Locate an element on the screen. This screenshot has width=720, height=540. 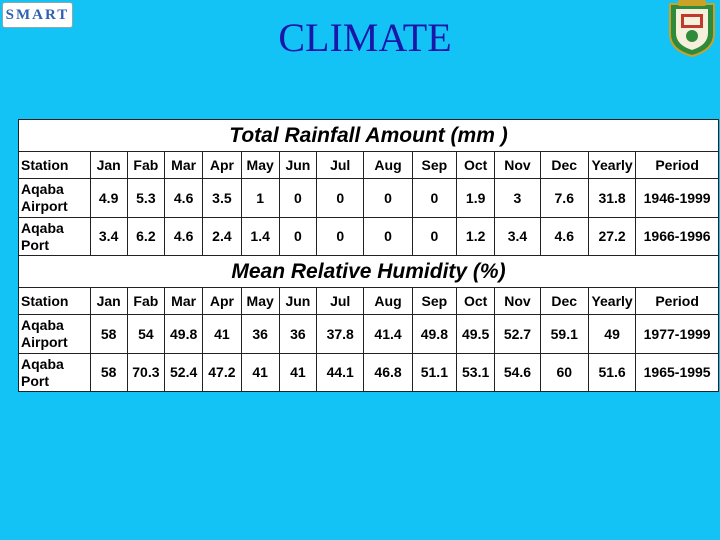
value-cell: 7.6 is located at coordinates (564, 198).